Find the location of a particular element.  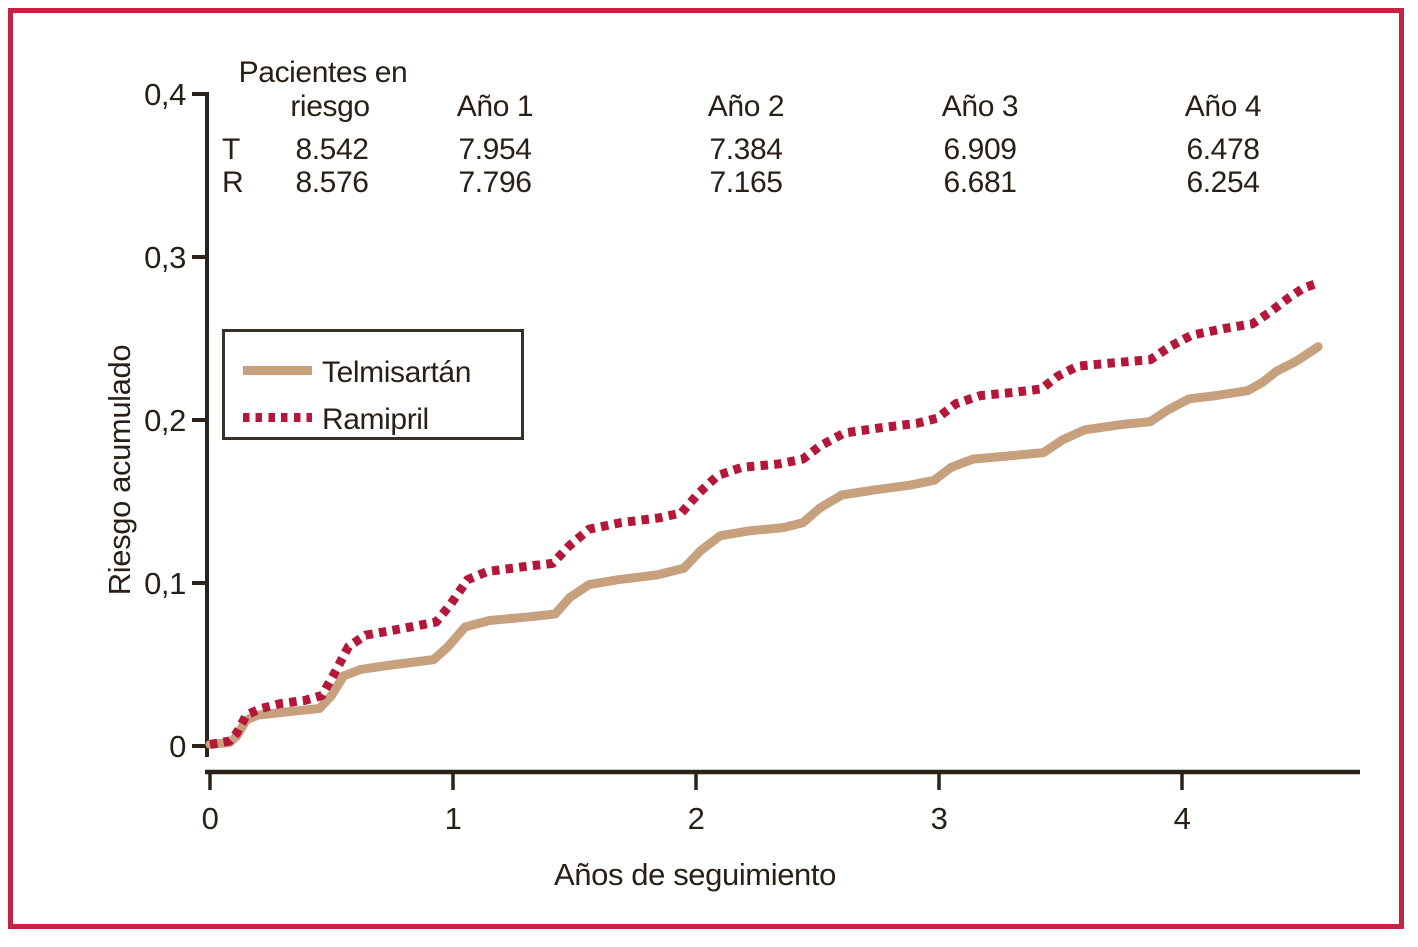

y-axis-title: Riesgo acumulado is located at coordinates (119, 470).